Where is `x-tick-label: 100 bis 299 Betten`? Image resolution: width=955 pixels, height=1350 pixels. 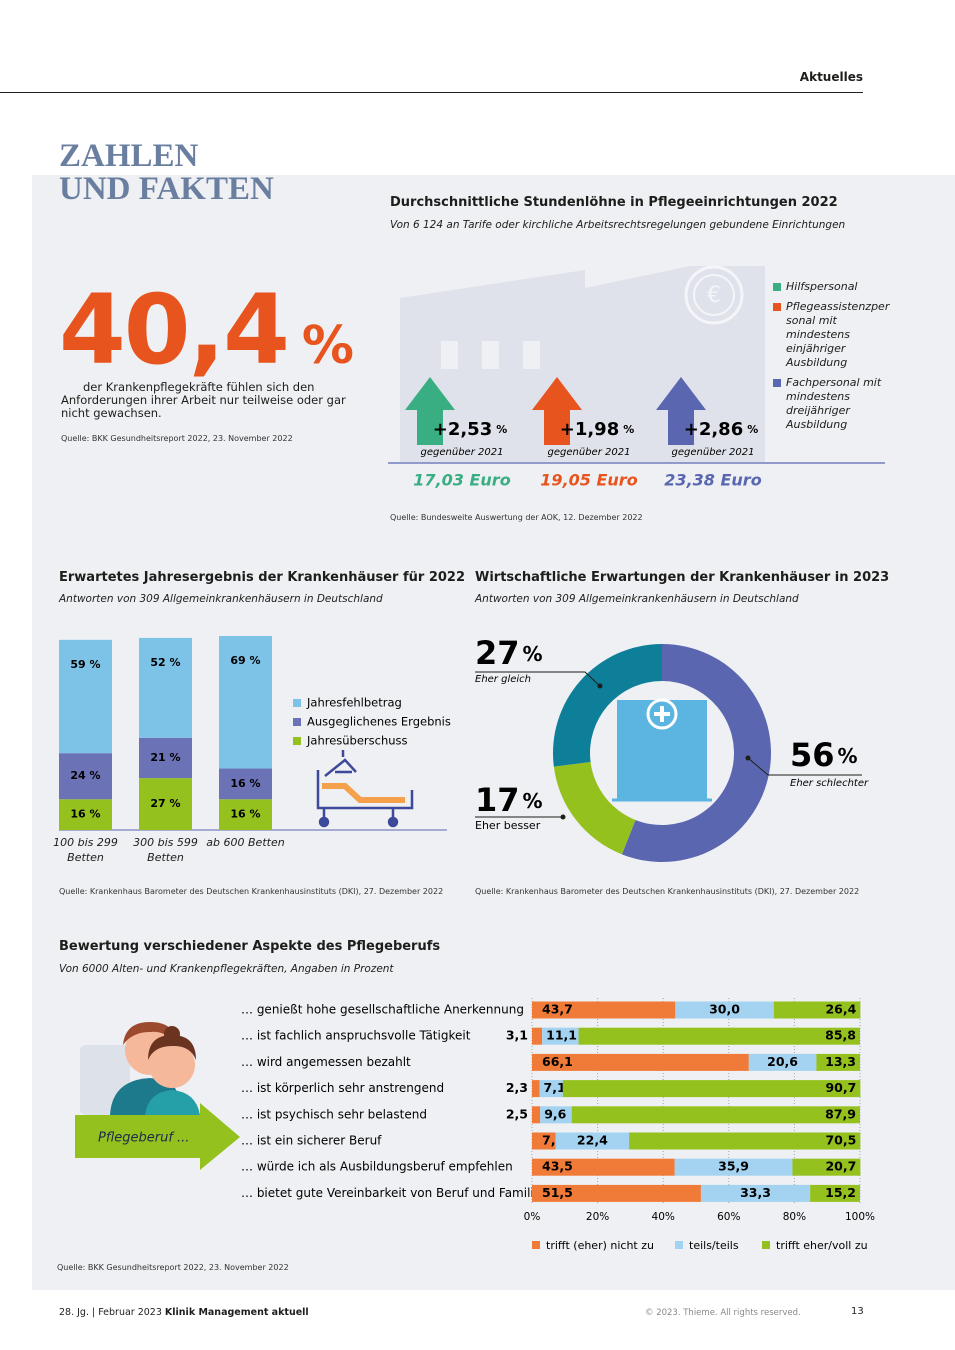 x-tick-label: 100 bis 299 Betten is located at coordinates (85, 850).